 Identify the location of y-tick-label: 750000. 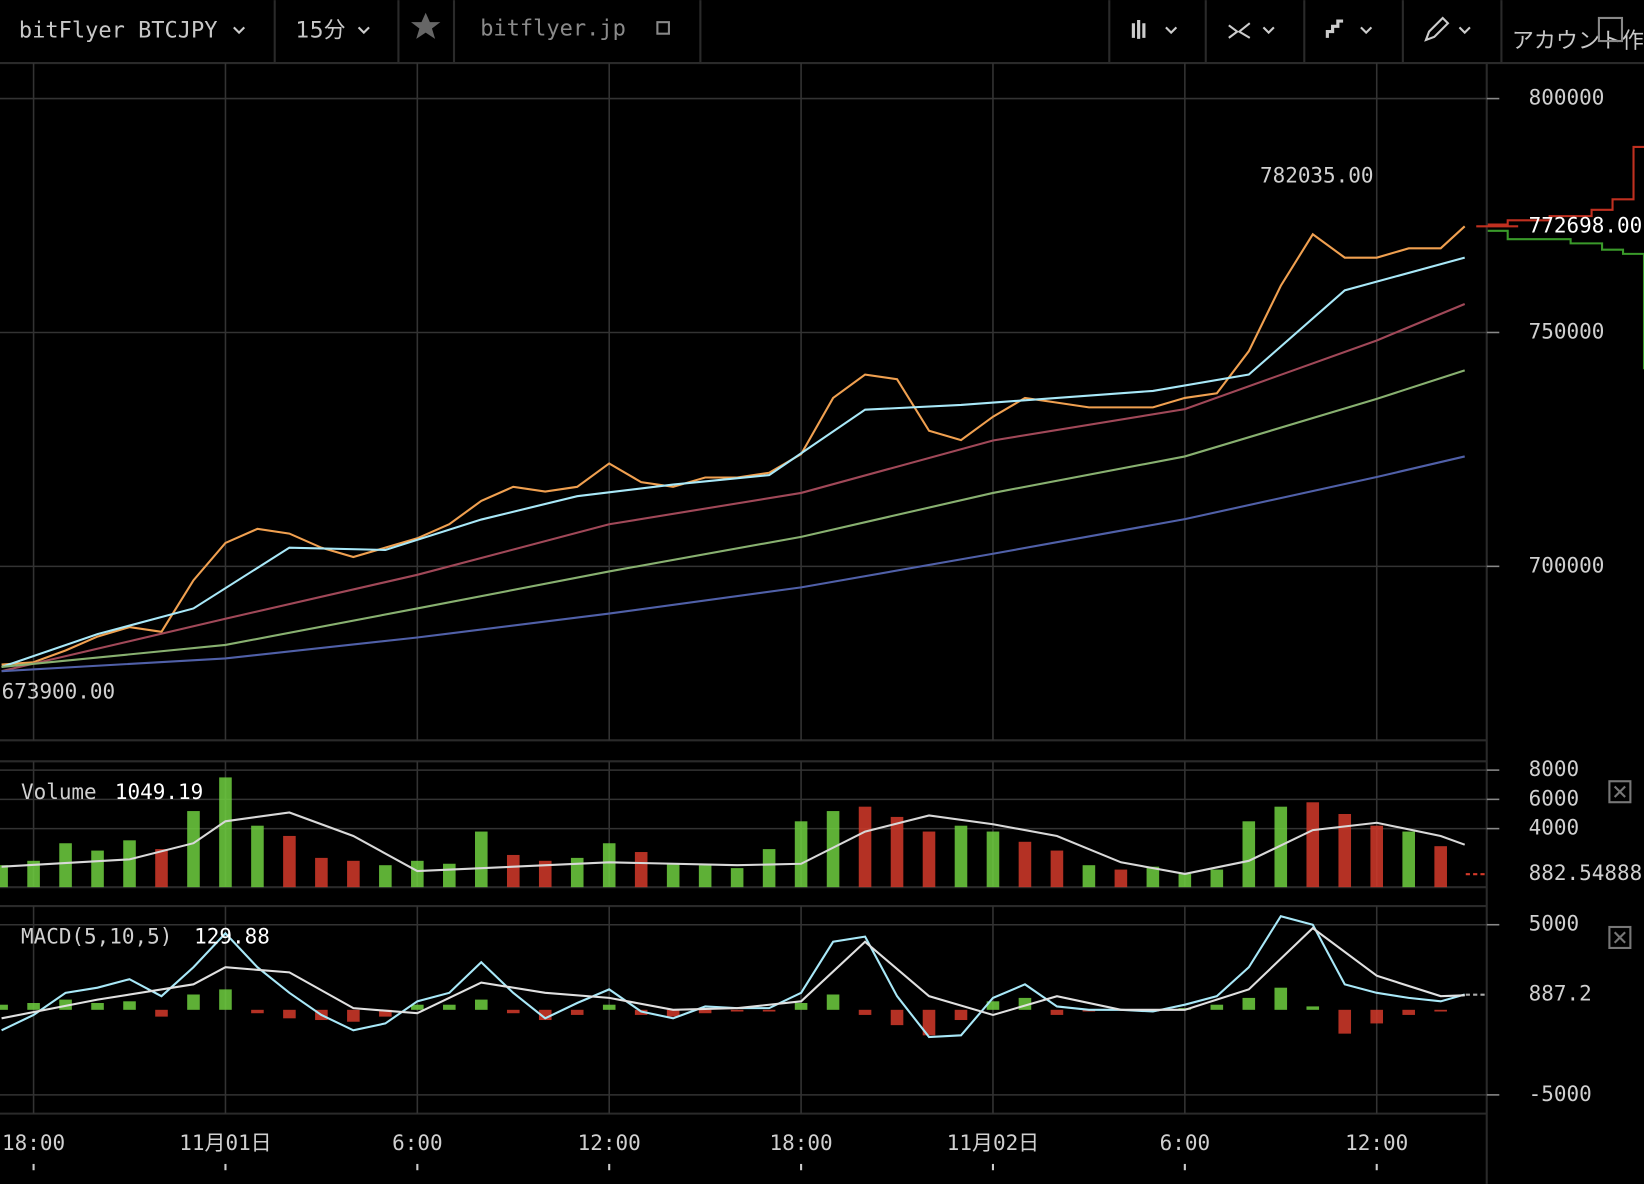
(1567, 331).